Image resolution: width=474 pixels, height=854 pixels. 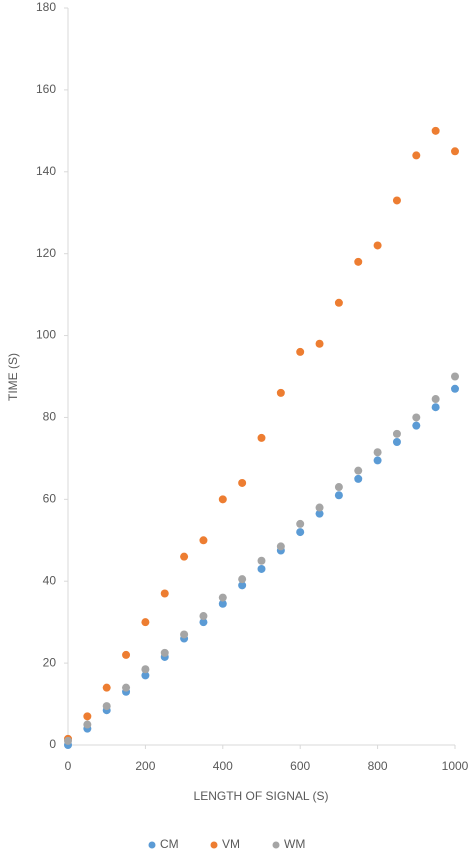 I want to click on y-tick-label: 160, so click(x=46, y=89).